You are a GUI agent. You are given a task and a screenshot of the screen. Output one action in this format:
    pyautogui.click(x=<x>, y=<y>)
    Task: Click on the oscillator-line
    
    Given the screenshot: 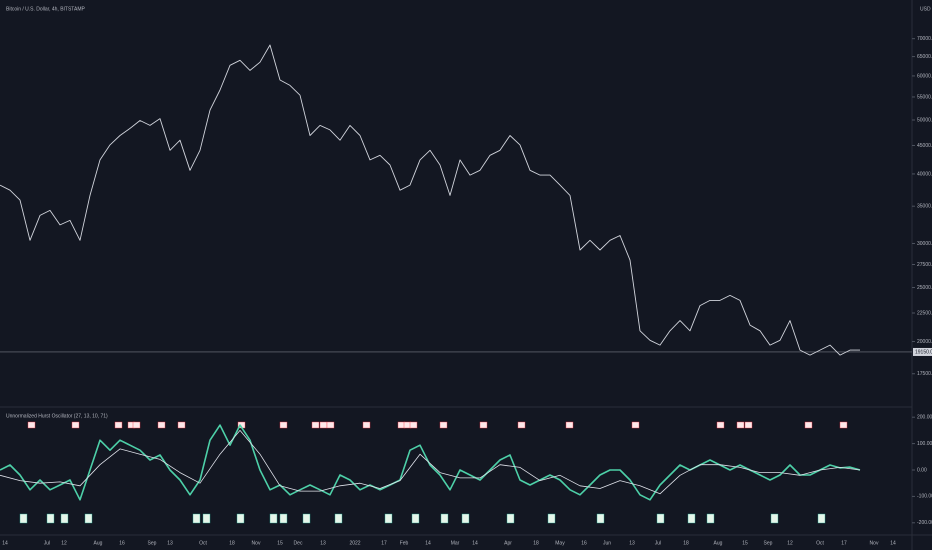 What is the action you would take?
    pyautogui.click(x=430, y=462)
    